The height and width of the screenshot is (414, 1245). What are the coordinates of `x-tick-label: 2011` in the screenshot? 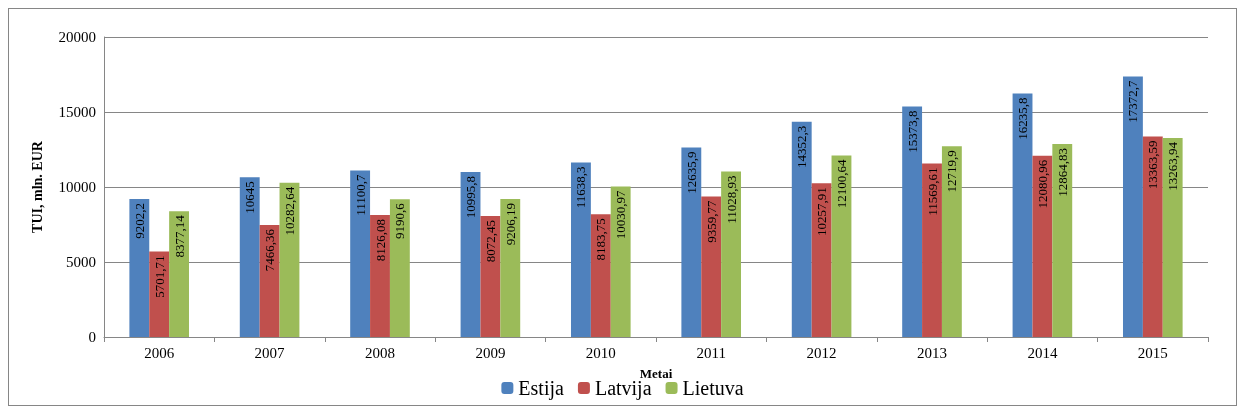 It's located at (711, 352).